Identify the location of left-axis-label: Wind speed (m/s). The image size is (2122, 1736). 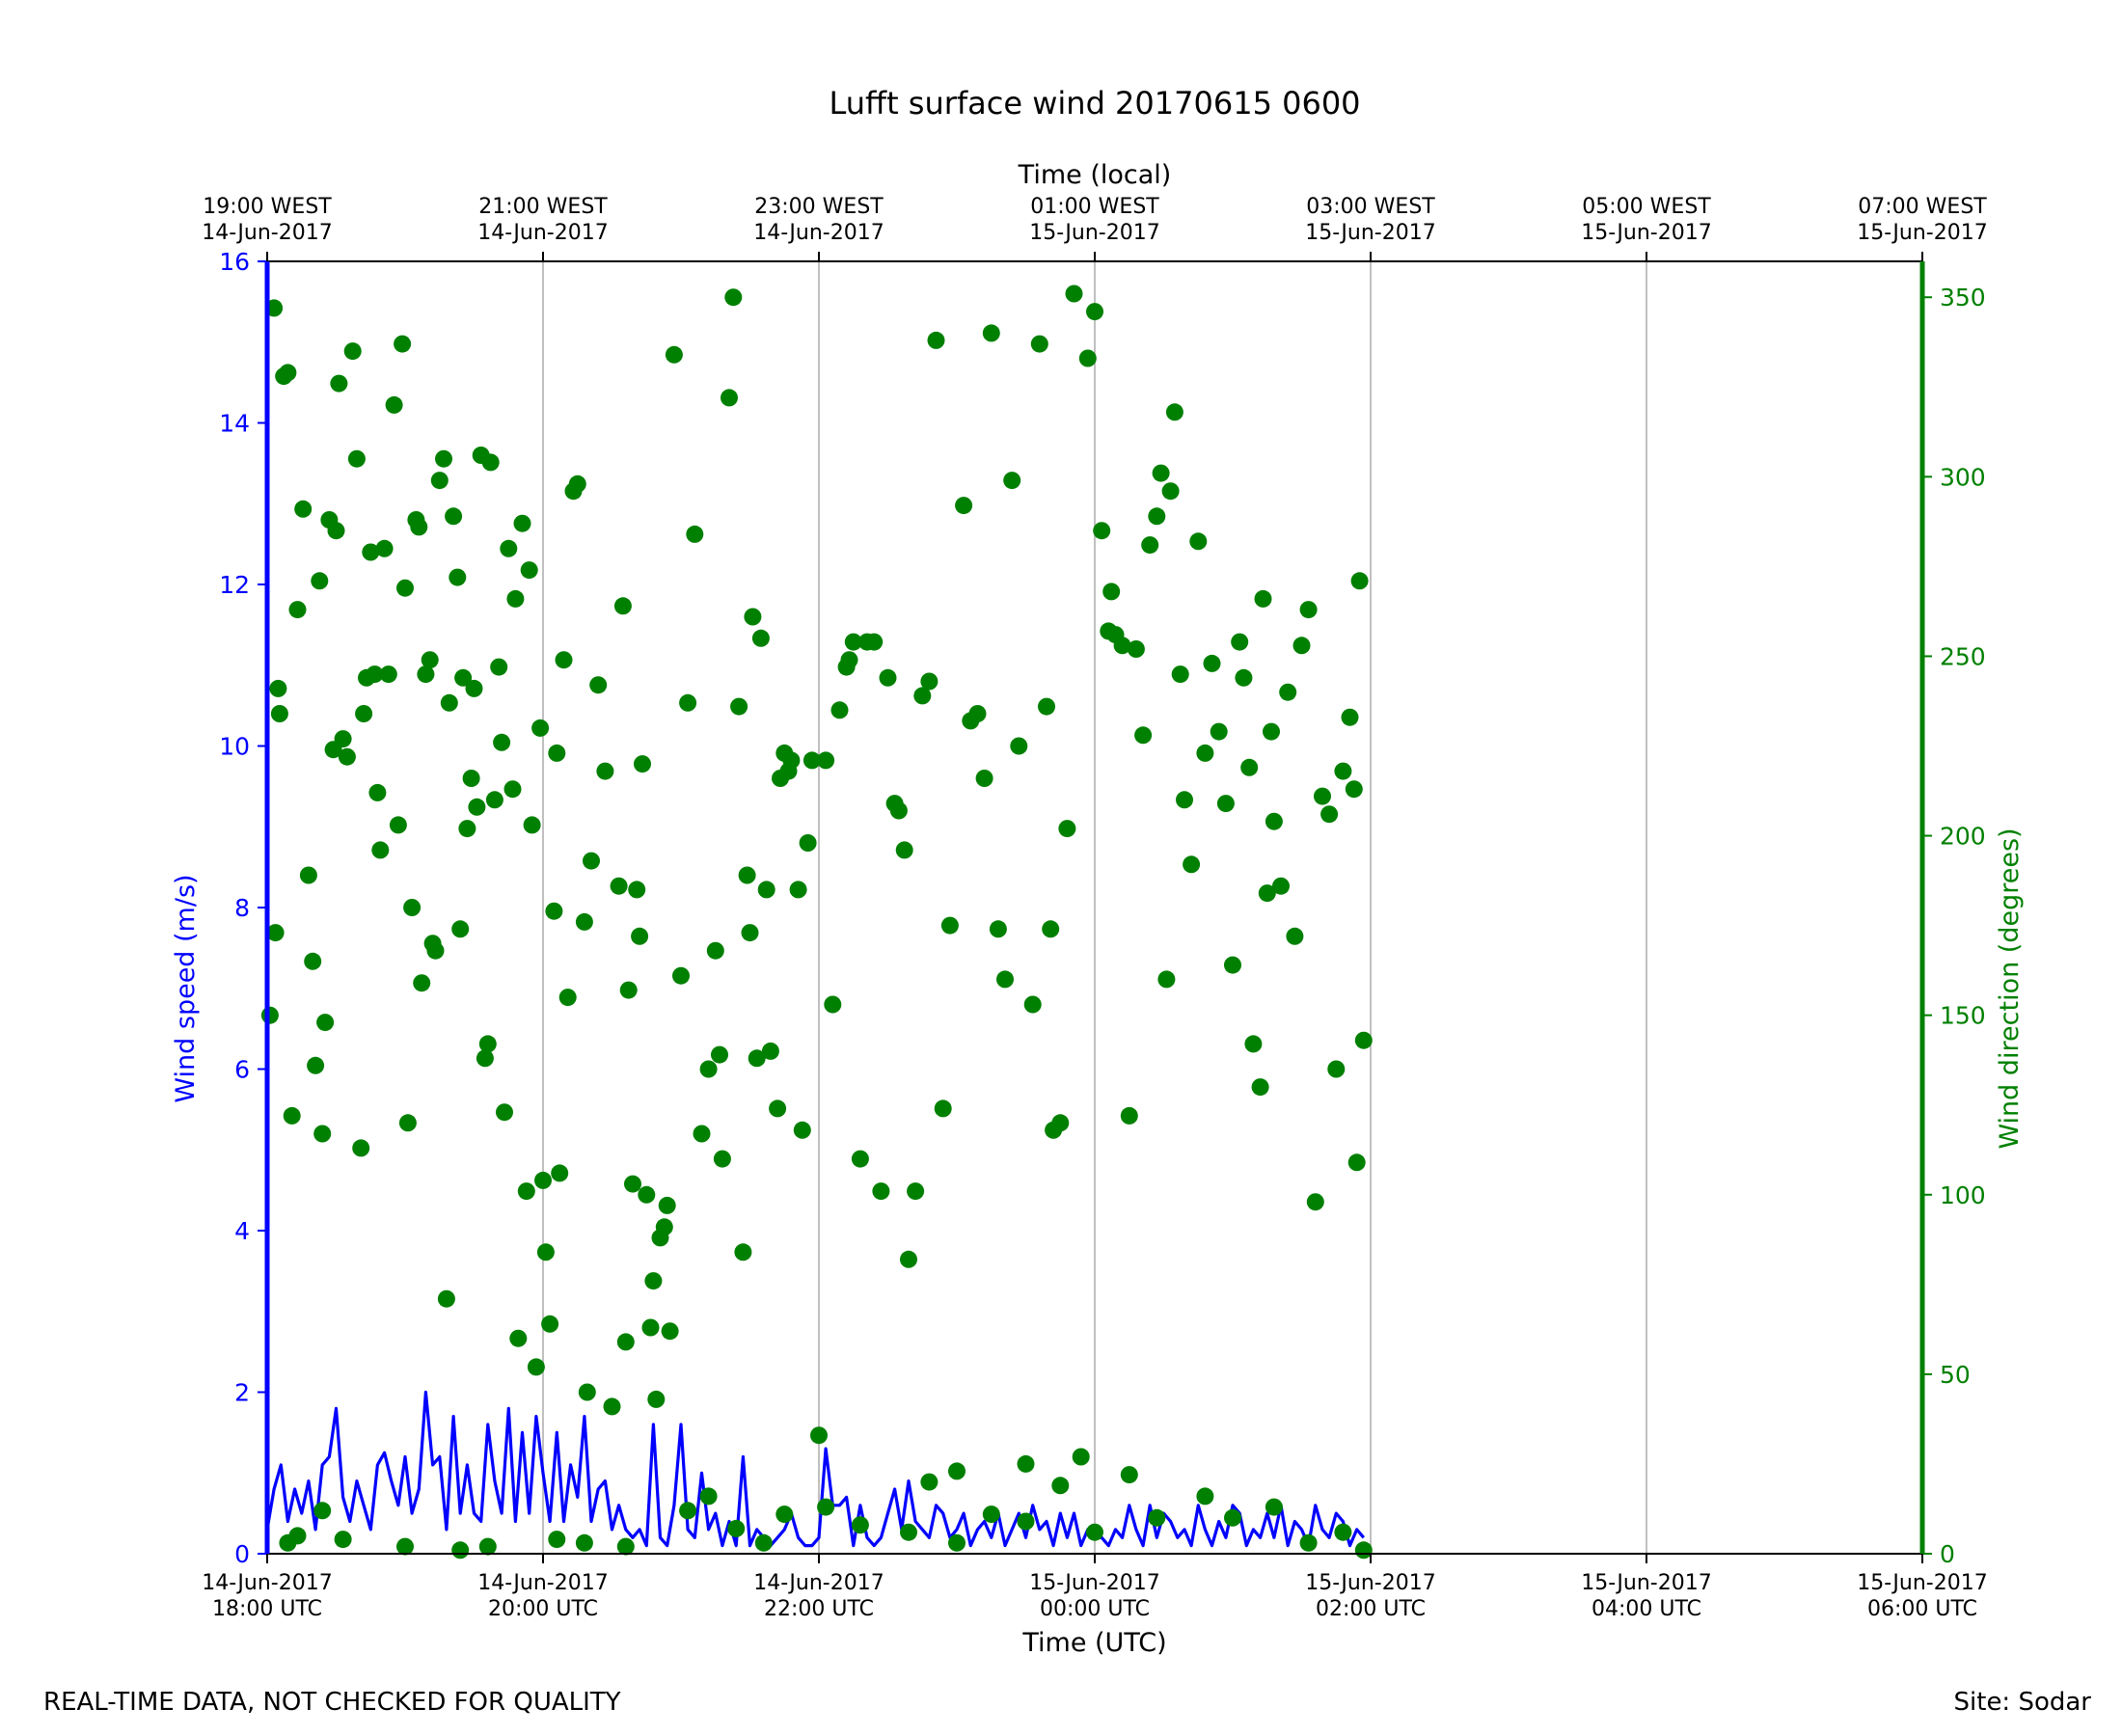
(186, 988).